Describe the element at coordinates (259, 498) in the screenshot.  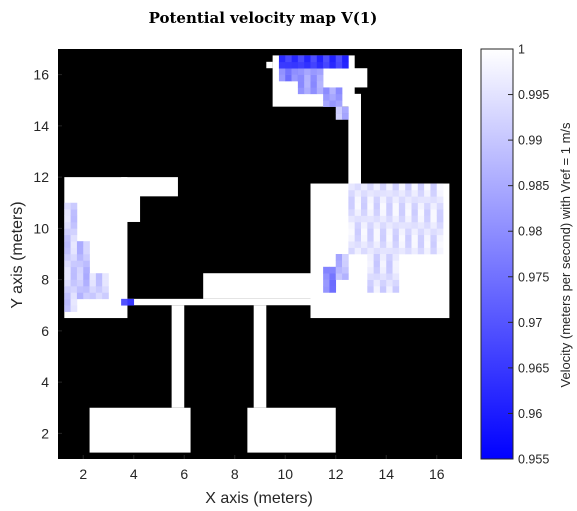
I see `x-axis-label: X axis (meters)` at that location.